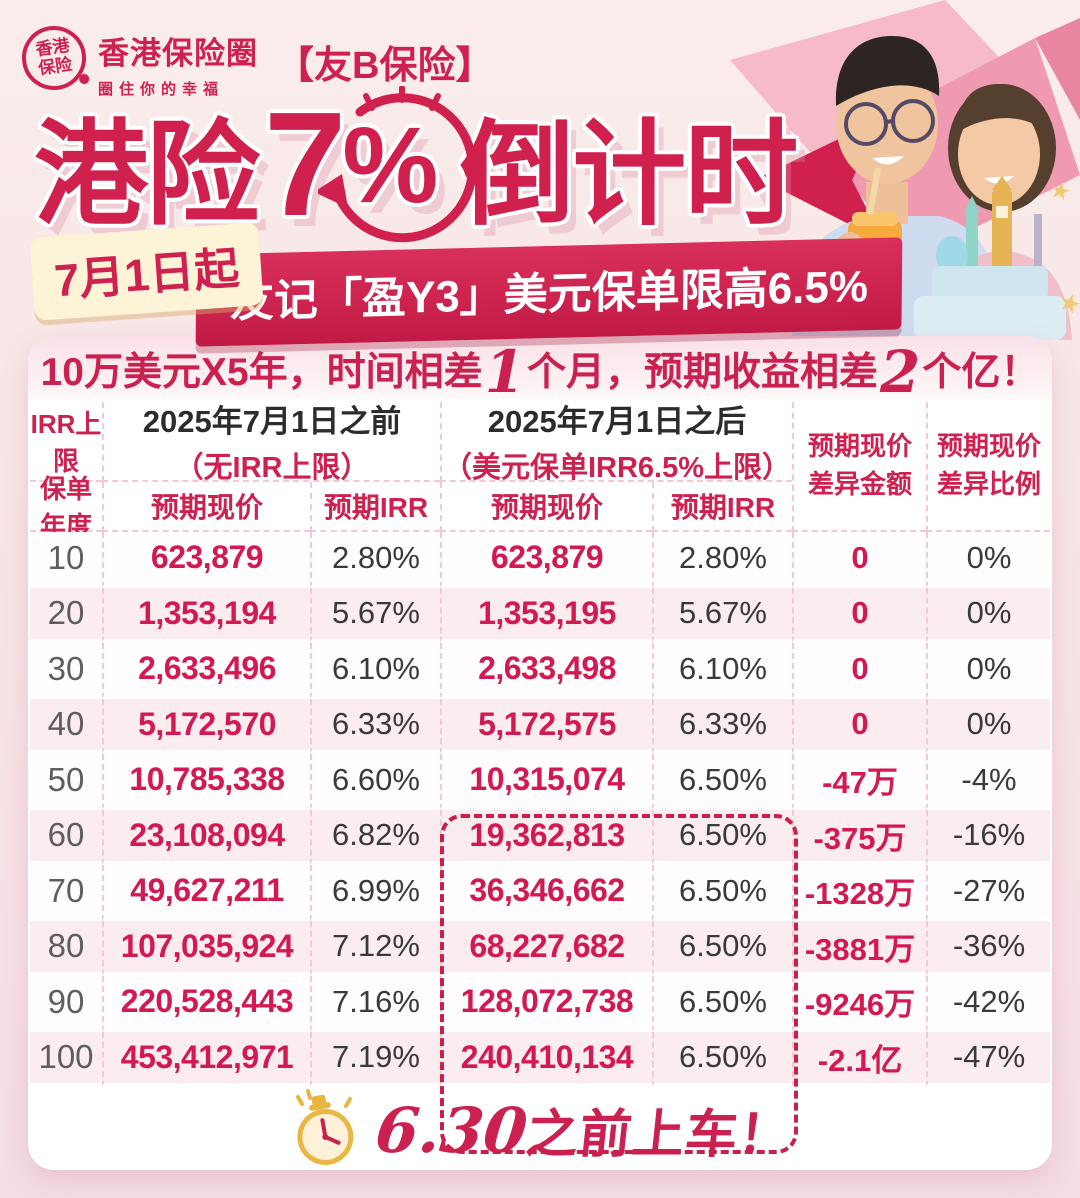  I want to click on cell-after-price: 240,410,134, so click(546, 1059).